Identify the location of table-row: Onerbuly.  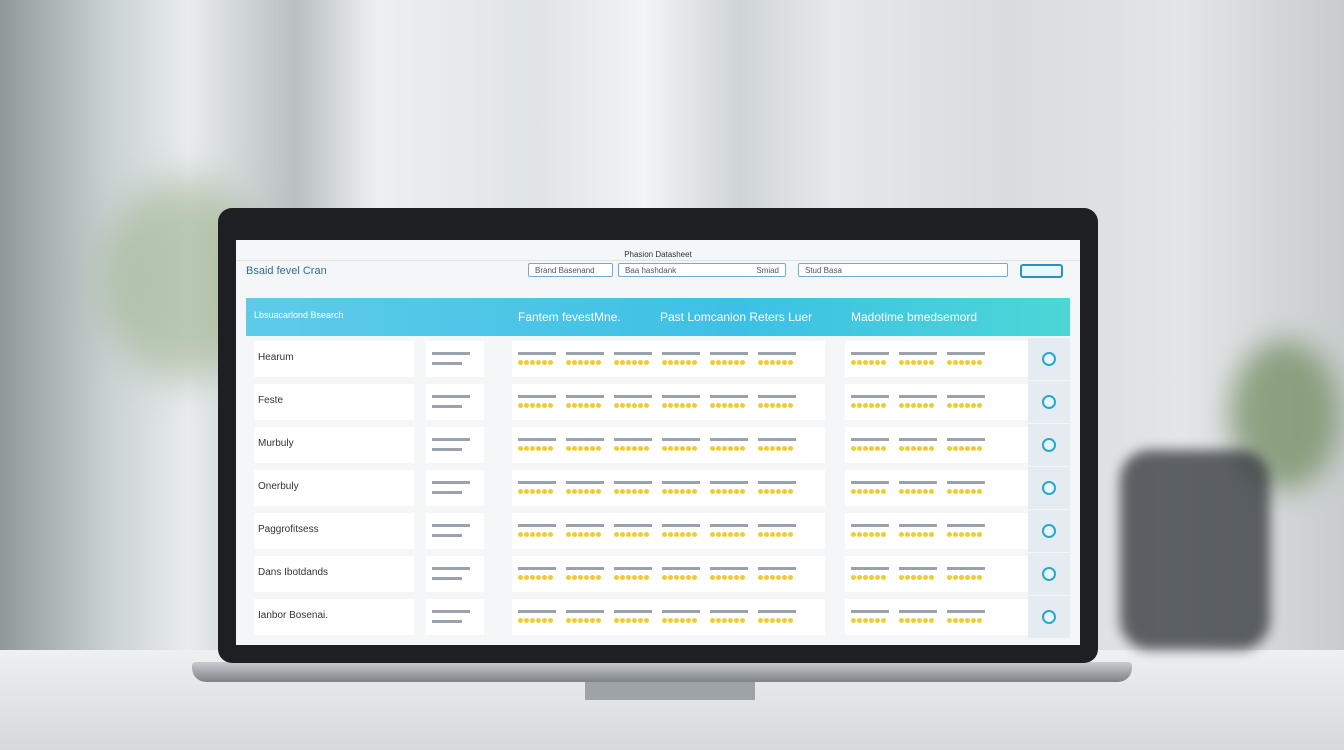
(658, 488).